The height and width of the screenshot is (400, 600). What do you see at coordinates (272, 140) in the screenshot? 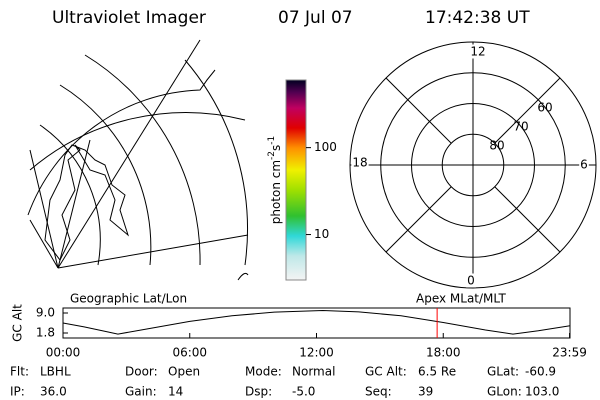
I see `exp: -1` at bounding box center [272, 140].